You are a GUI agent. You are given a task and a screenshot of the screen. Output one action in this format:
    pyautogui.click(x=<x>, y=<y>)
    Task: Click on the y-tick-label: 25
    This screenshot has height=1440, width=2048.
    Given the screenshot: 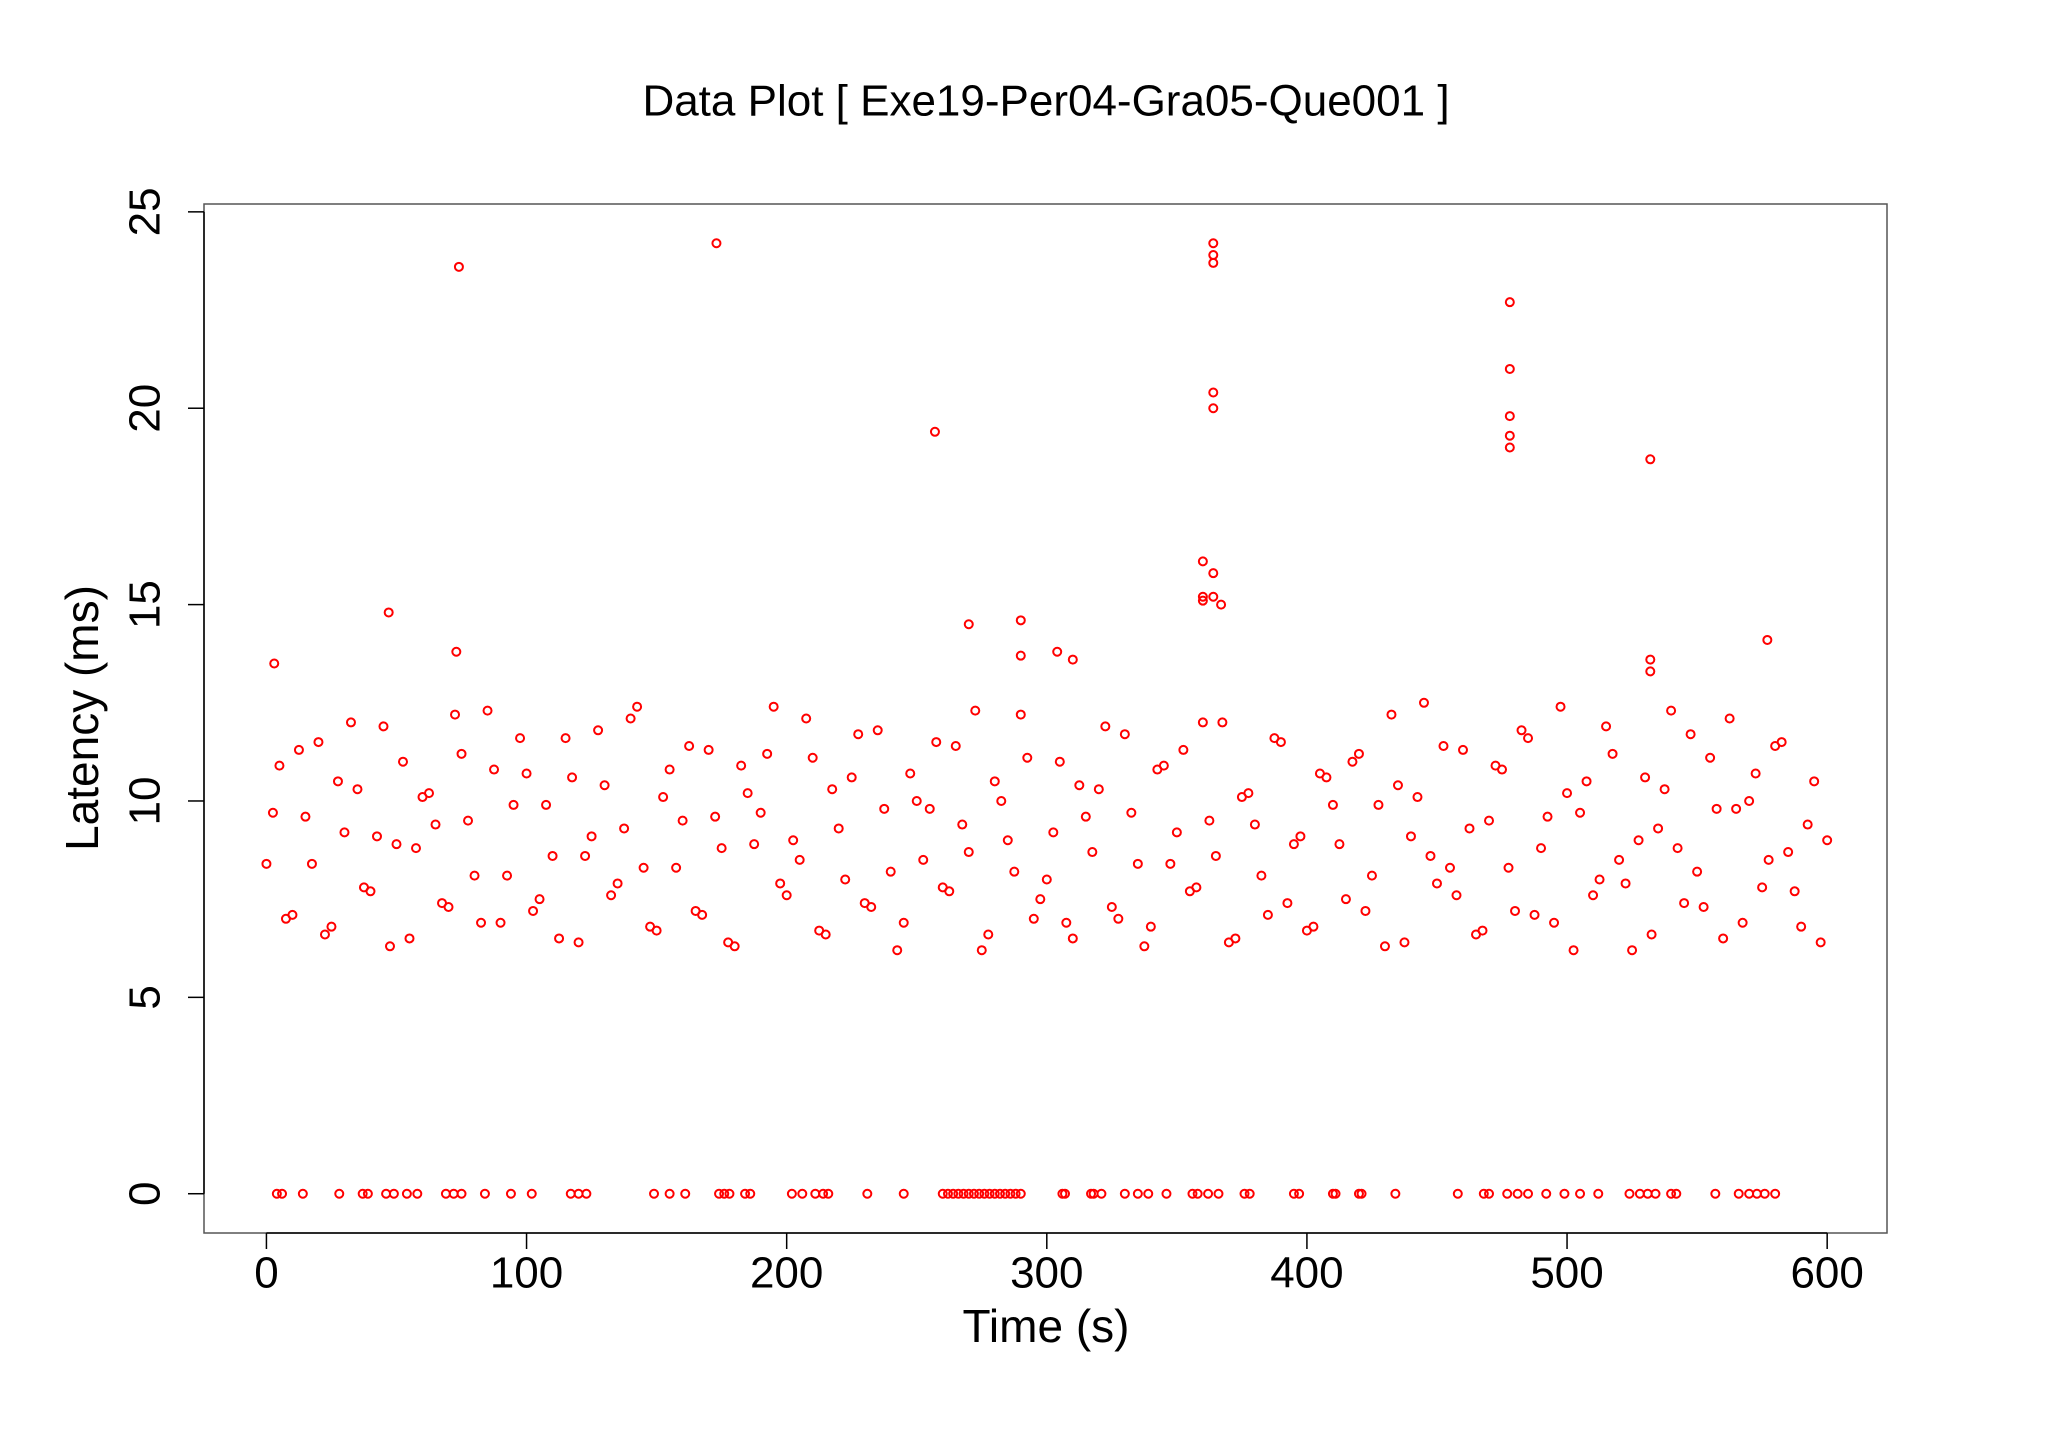 What is the action you would take?
    pyautogui.click(x=145, y=211)
    